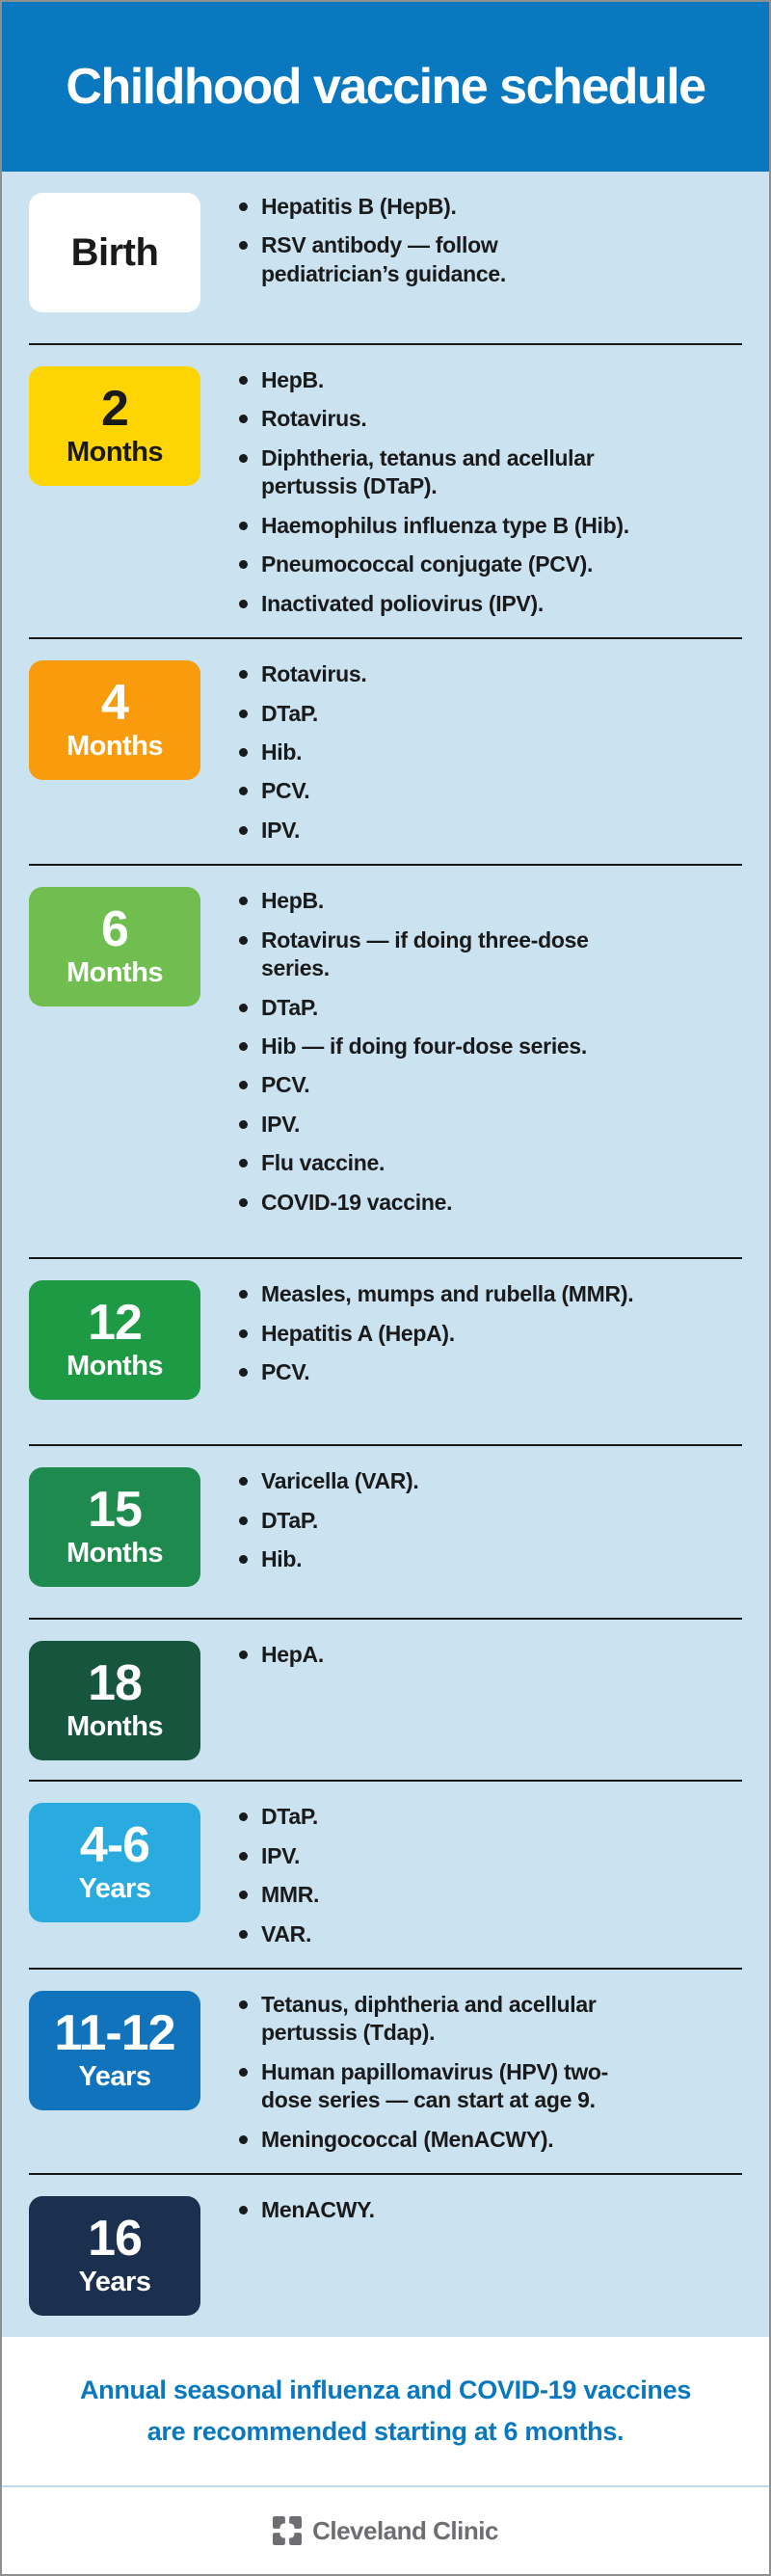 The width and height of the screenshot is (771, 2576). I want to click on schedule-section: 16 Years MenACWY., so click(386, 2255).